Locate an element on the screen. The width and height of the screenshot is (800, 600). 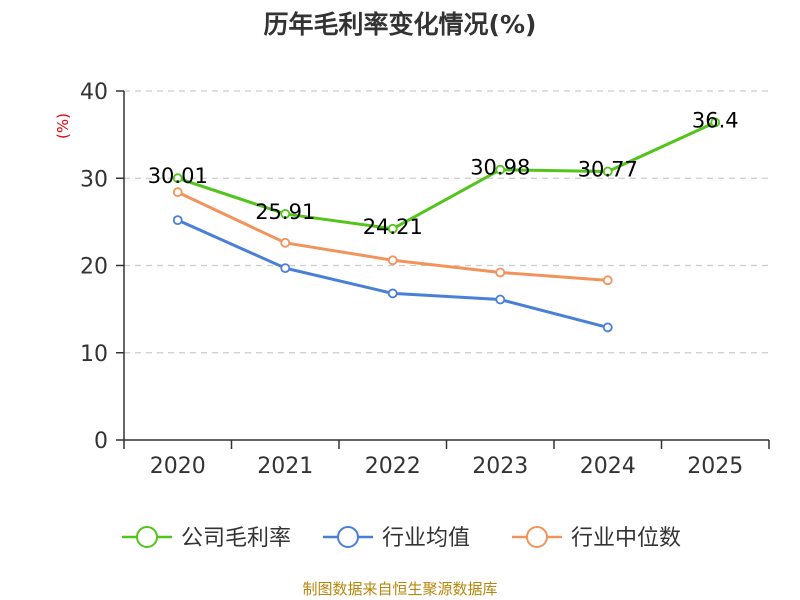
data-label: 24.21 is located at coordinates (393, 227).